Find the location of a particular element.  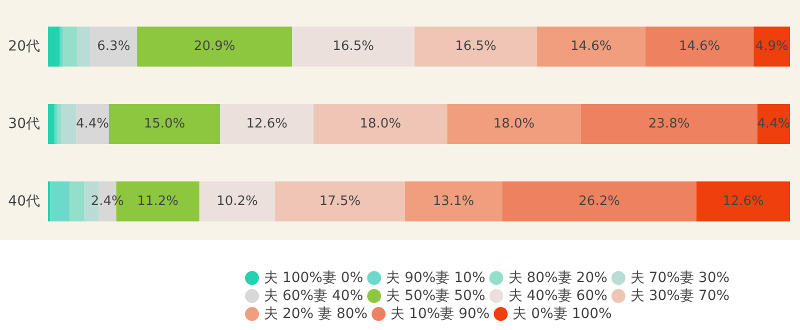

data-label: 17.5% is located at coordinates (340, 201).